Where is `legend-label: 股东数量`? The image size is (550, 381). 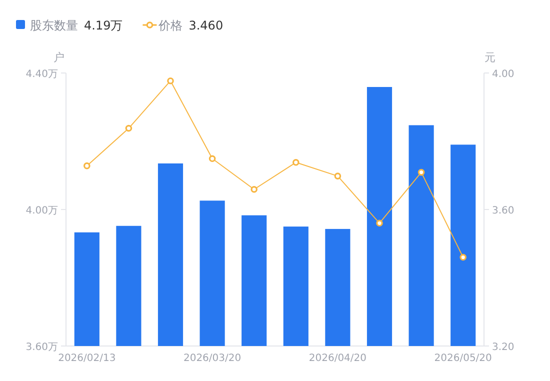
legend-label: 股东数量 is located at coordinates (54, 25).